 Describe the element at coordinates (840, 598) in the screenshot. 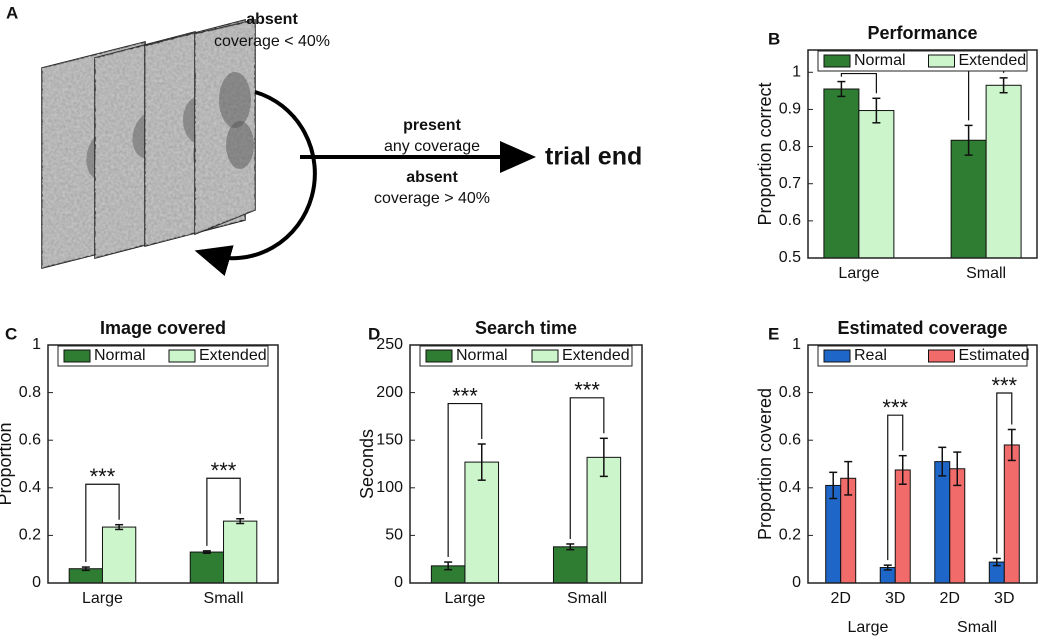

I see `x-tick-label: 2D` at that location.